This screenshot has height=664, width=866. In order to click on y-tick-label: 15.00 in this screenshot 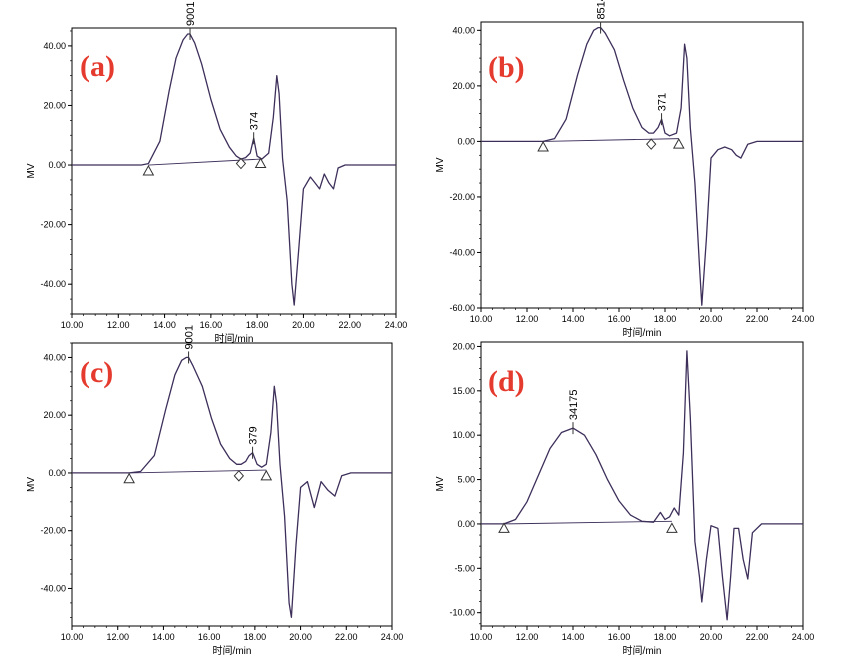, I will do `click(463, 391)`.